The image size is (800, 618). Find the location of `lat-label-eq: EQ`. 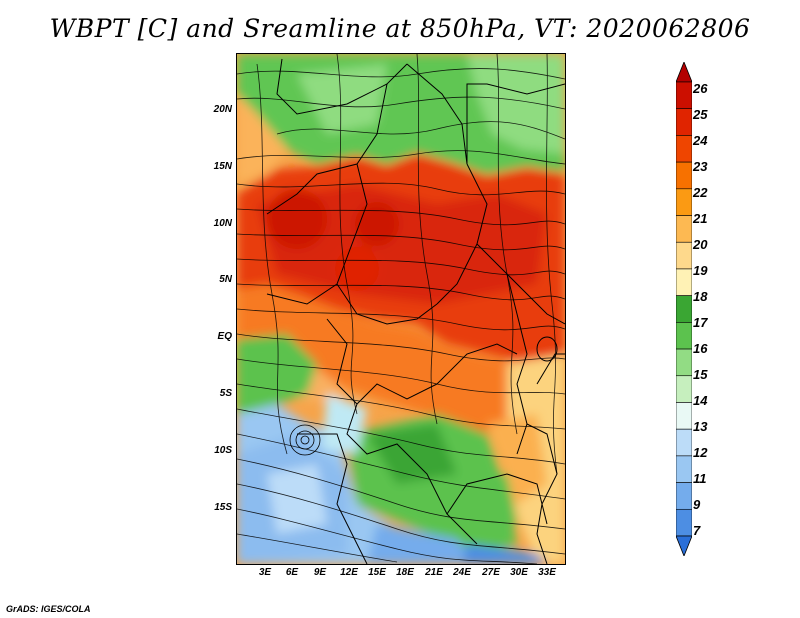

lat-label-eq: EQ is located at coordinates (224, 336).